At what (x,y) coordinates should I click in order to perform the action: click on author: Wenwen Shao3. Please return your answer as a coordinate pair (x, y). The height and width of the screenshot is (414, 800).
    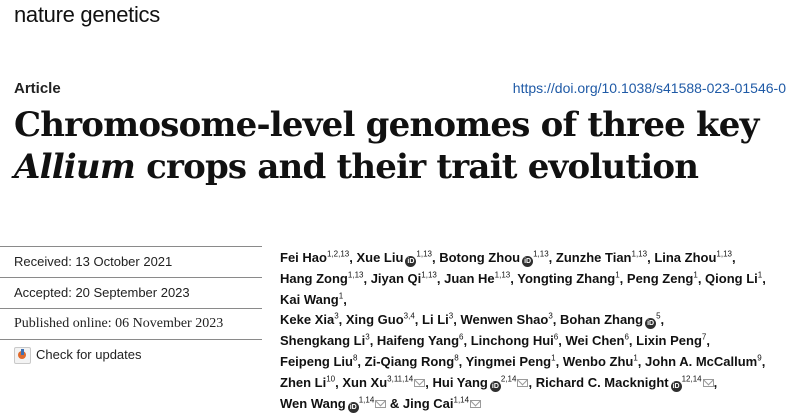
    Looking at the image, I should click on (506, 319).